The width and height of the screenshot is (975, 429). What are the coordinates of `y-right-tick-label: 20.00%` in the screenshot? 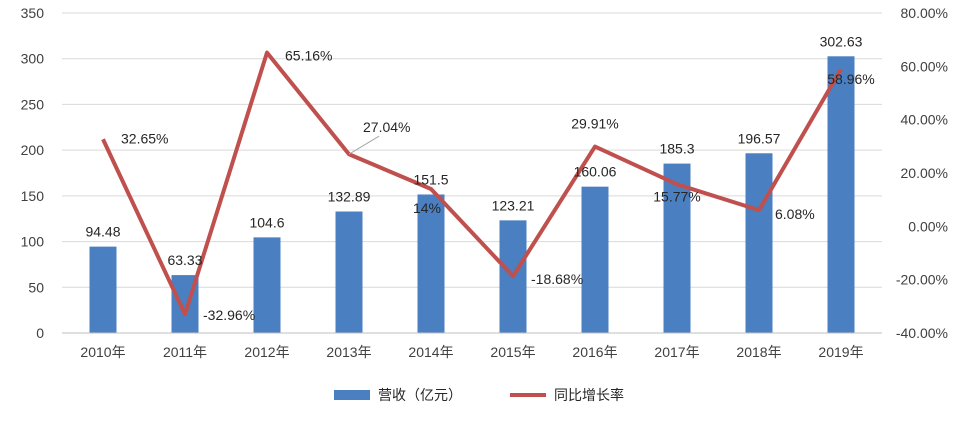 It's located at (924, 173).